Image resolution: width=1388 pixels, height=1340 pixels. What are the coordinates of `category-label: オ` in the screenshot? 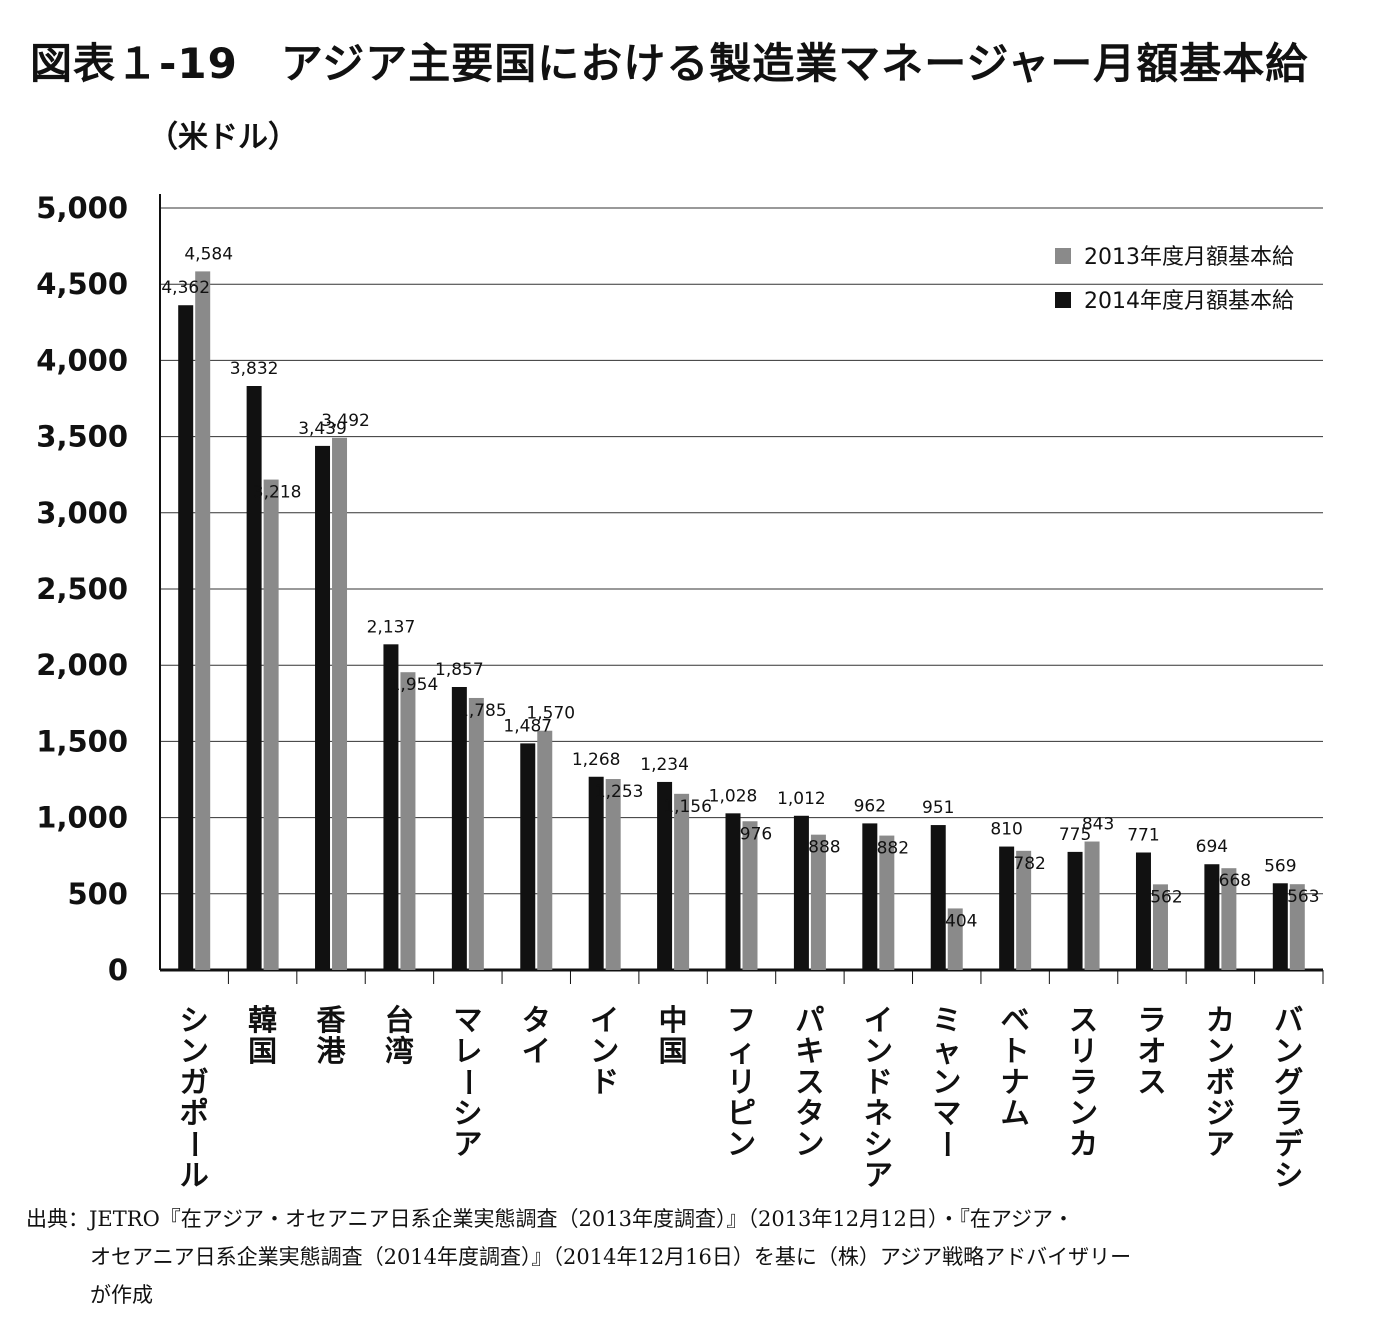 It's located at (1151, 1051).